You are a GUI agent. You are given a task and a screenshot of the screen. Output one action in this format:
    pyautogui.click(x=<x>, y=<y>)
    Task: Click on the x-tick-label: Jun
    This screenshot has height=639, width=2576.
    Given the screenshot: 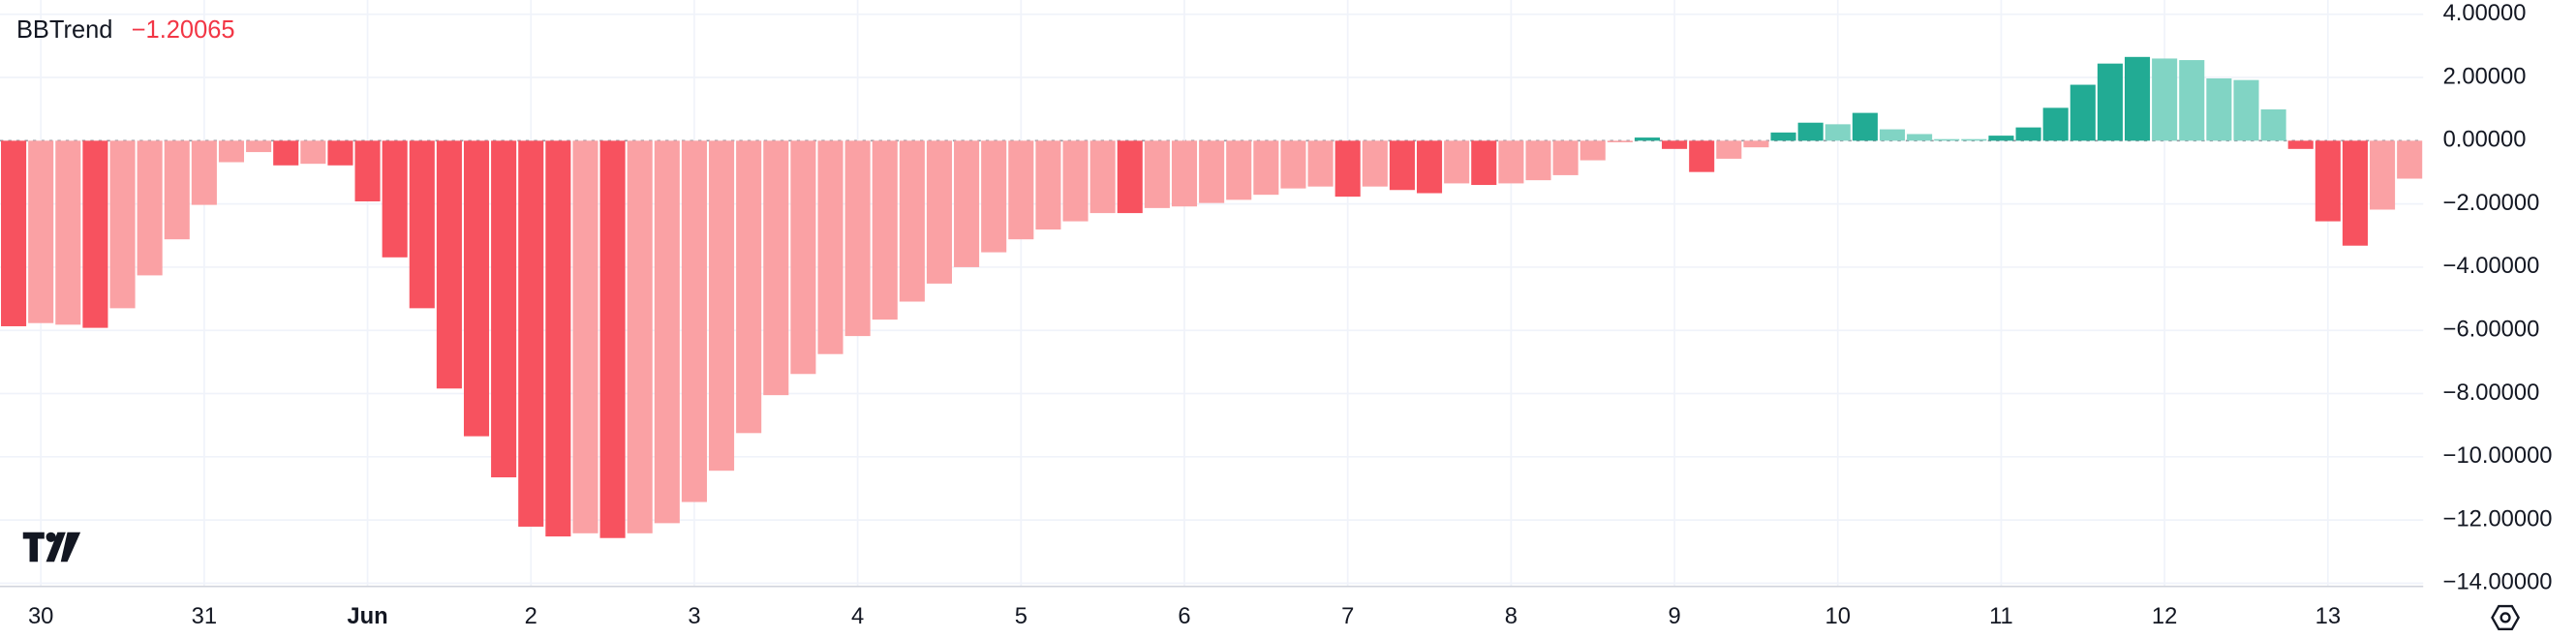 What is the action you would take?
    pyautogui.click(x=367, y=616)
    